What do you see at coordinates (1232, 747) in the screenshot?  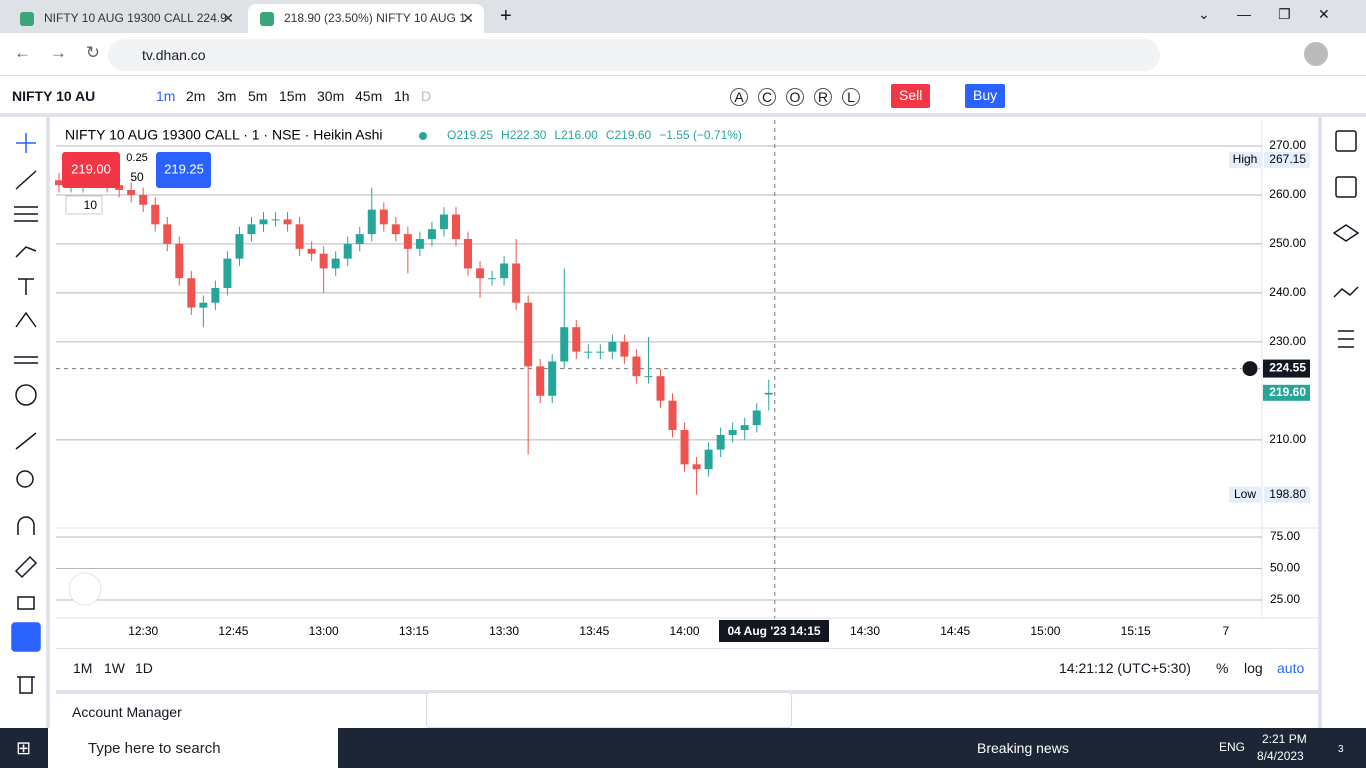 I see `language: ENG` at bounding box center [1232, 747].